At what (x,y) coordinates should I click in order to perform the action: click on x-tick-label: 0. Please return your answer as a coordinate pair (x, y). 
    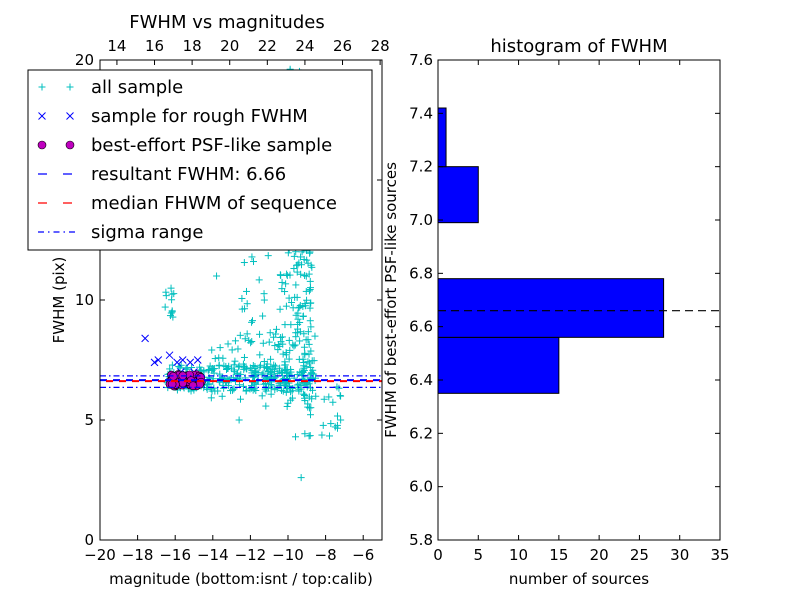
    Looking at the image, I should click on (438, 555).